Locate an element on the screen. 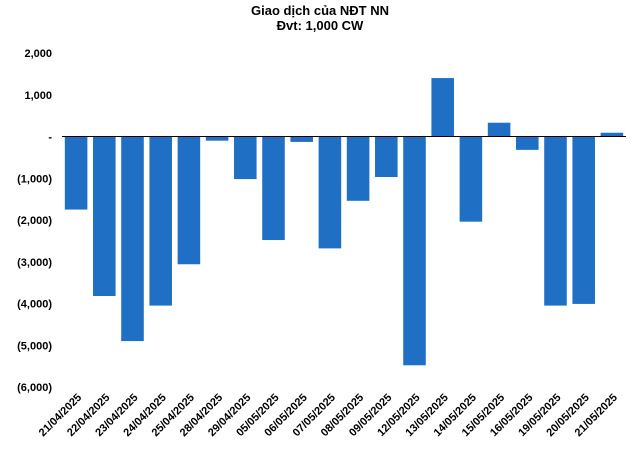 This screenshot has width=640, height=449. y-tick-label: (2,000) is located at coordinates (34, 221).